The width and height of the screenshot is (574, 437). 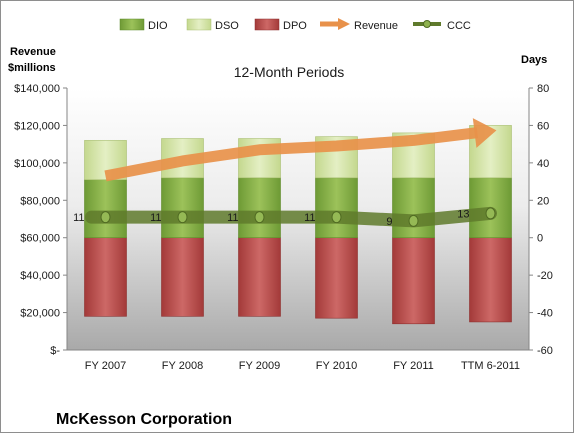 I want to click on left-tick-label: $120,000, so click(x=37, y=126).